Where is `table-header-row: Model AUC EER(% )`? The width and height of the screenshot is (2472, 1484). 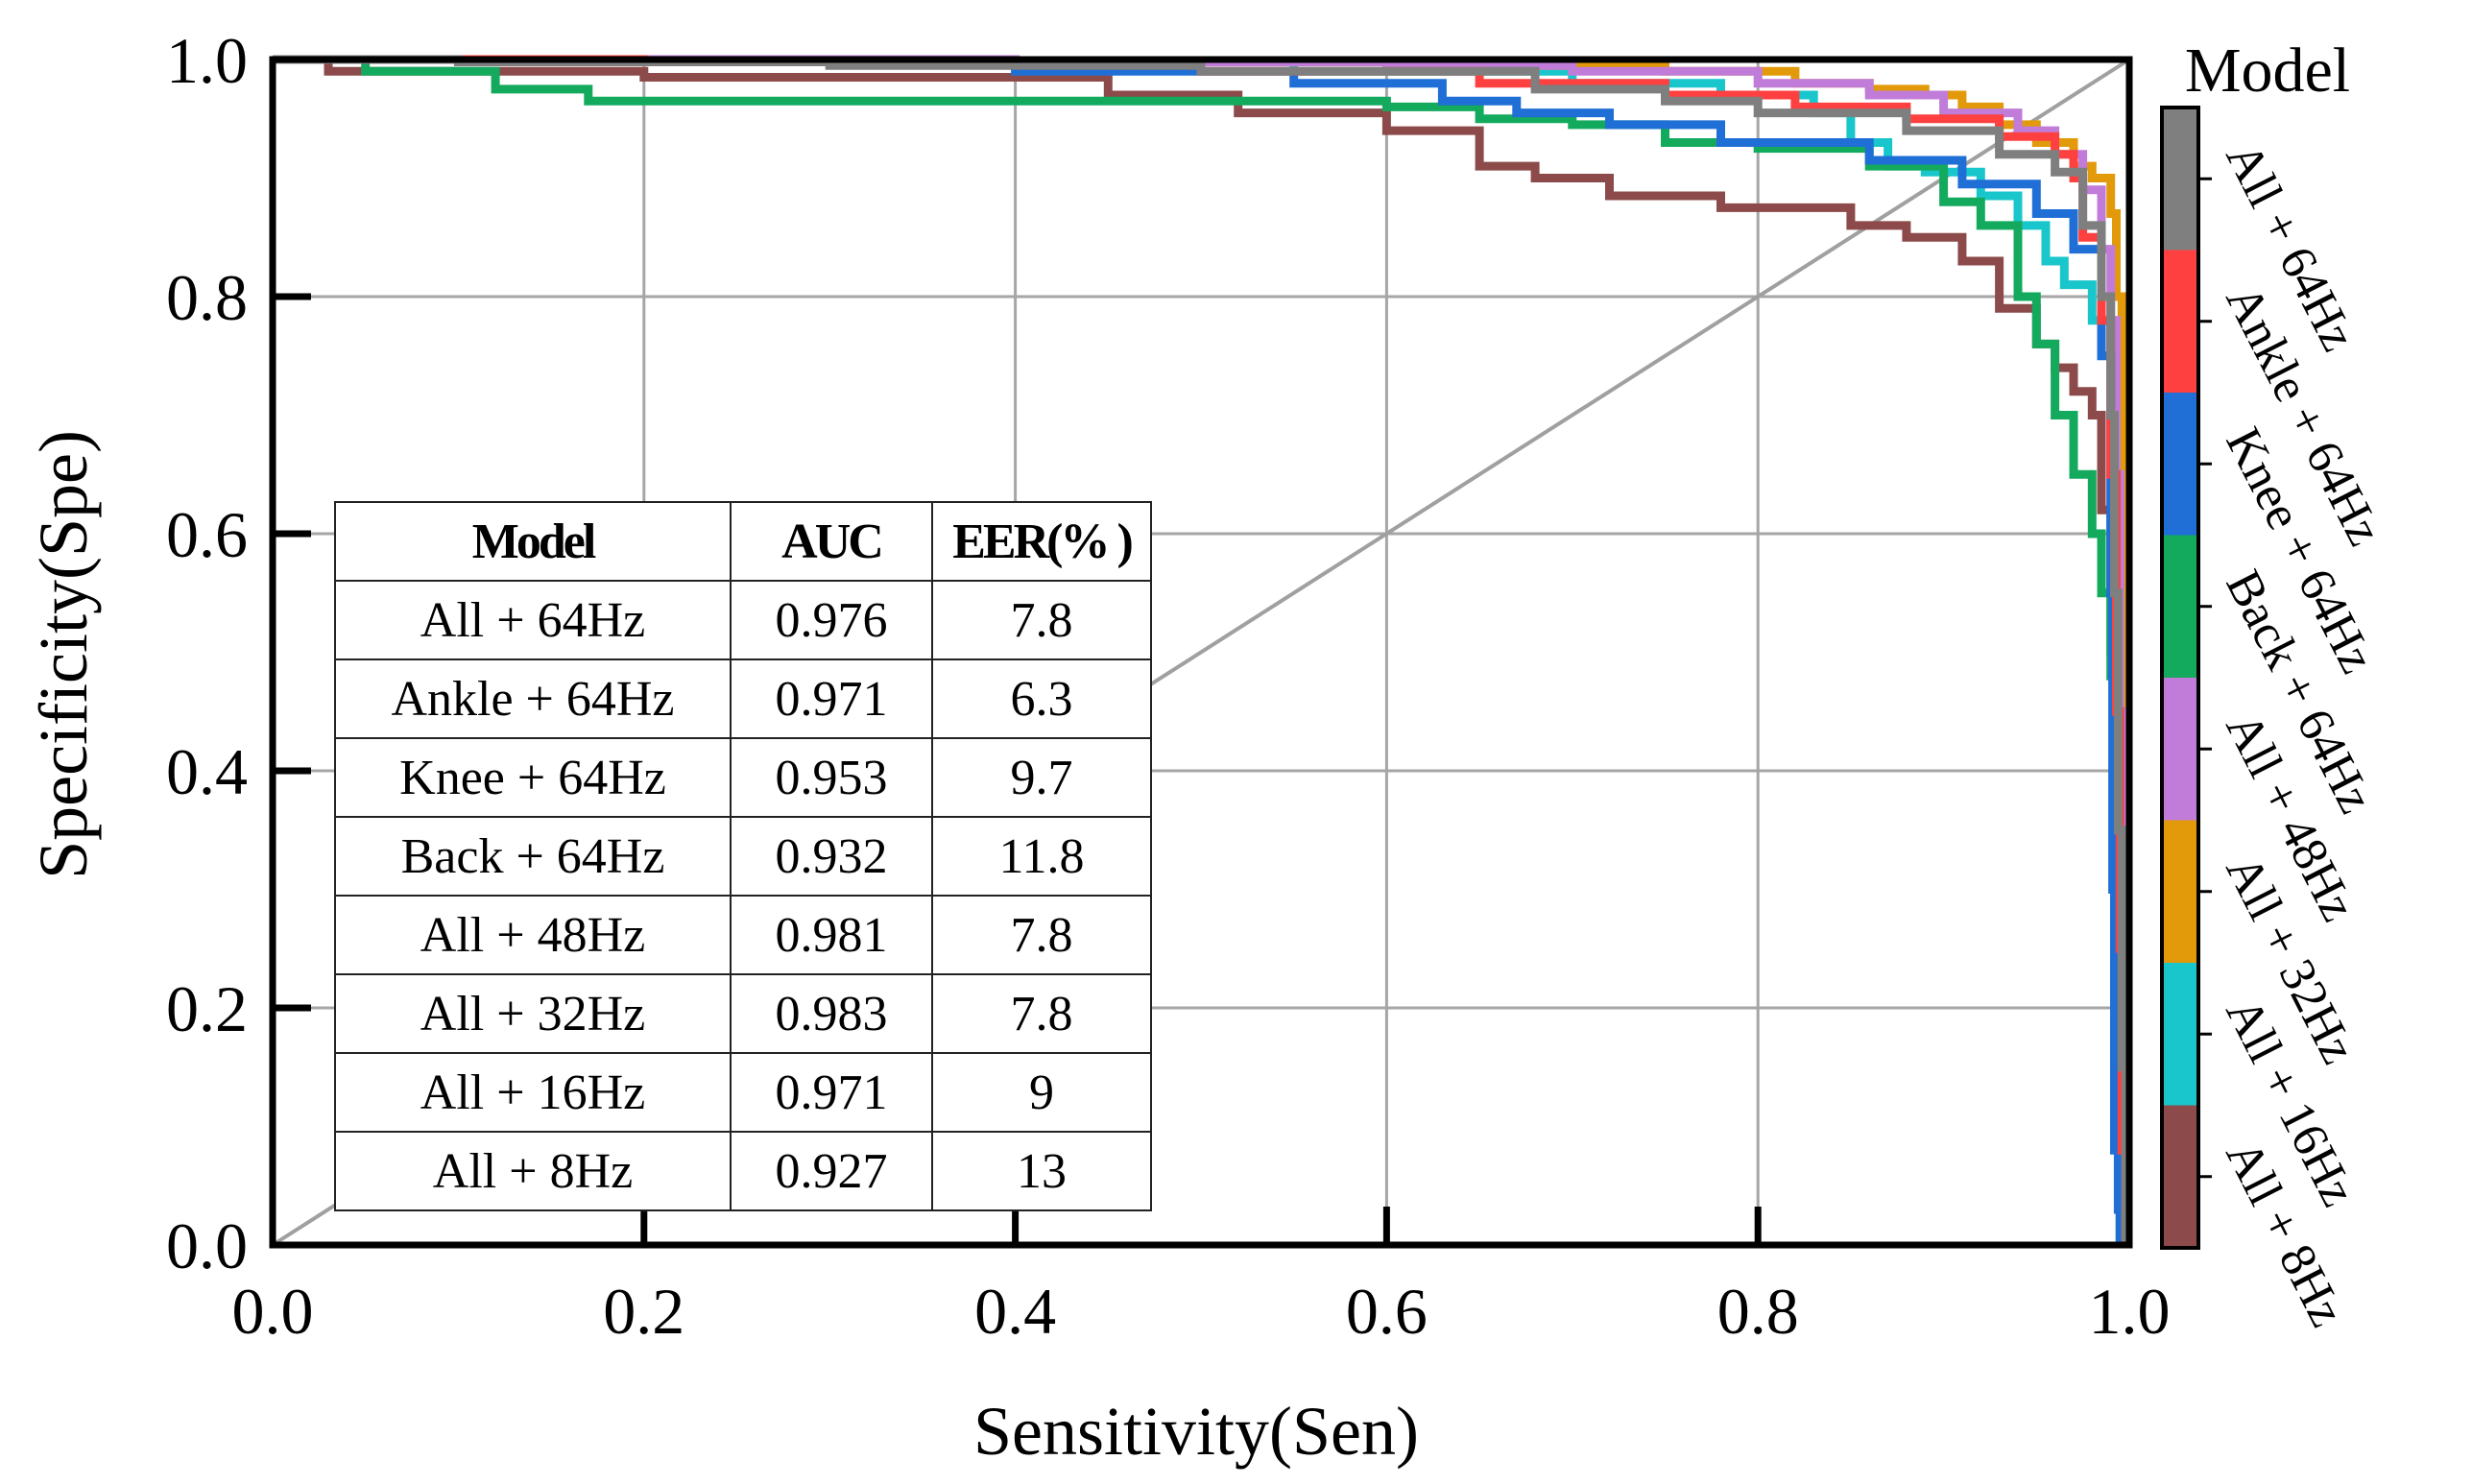
table-header-row: Model AUC EER(% ) is located at coordinates (743, 541).